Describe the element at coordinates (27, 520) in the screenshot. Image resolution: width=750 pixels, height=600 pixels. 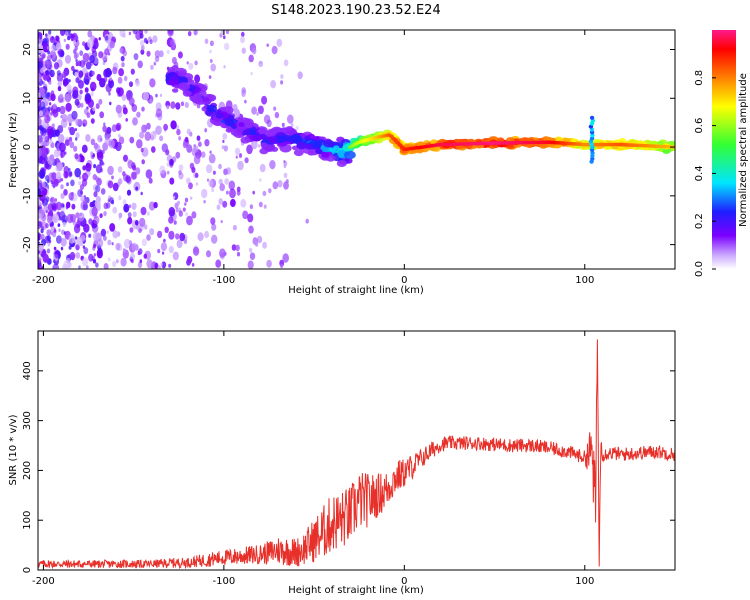
I see `snr-y-tick-label: 100` at that location.